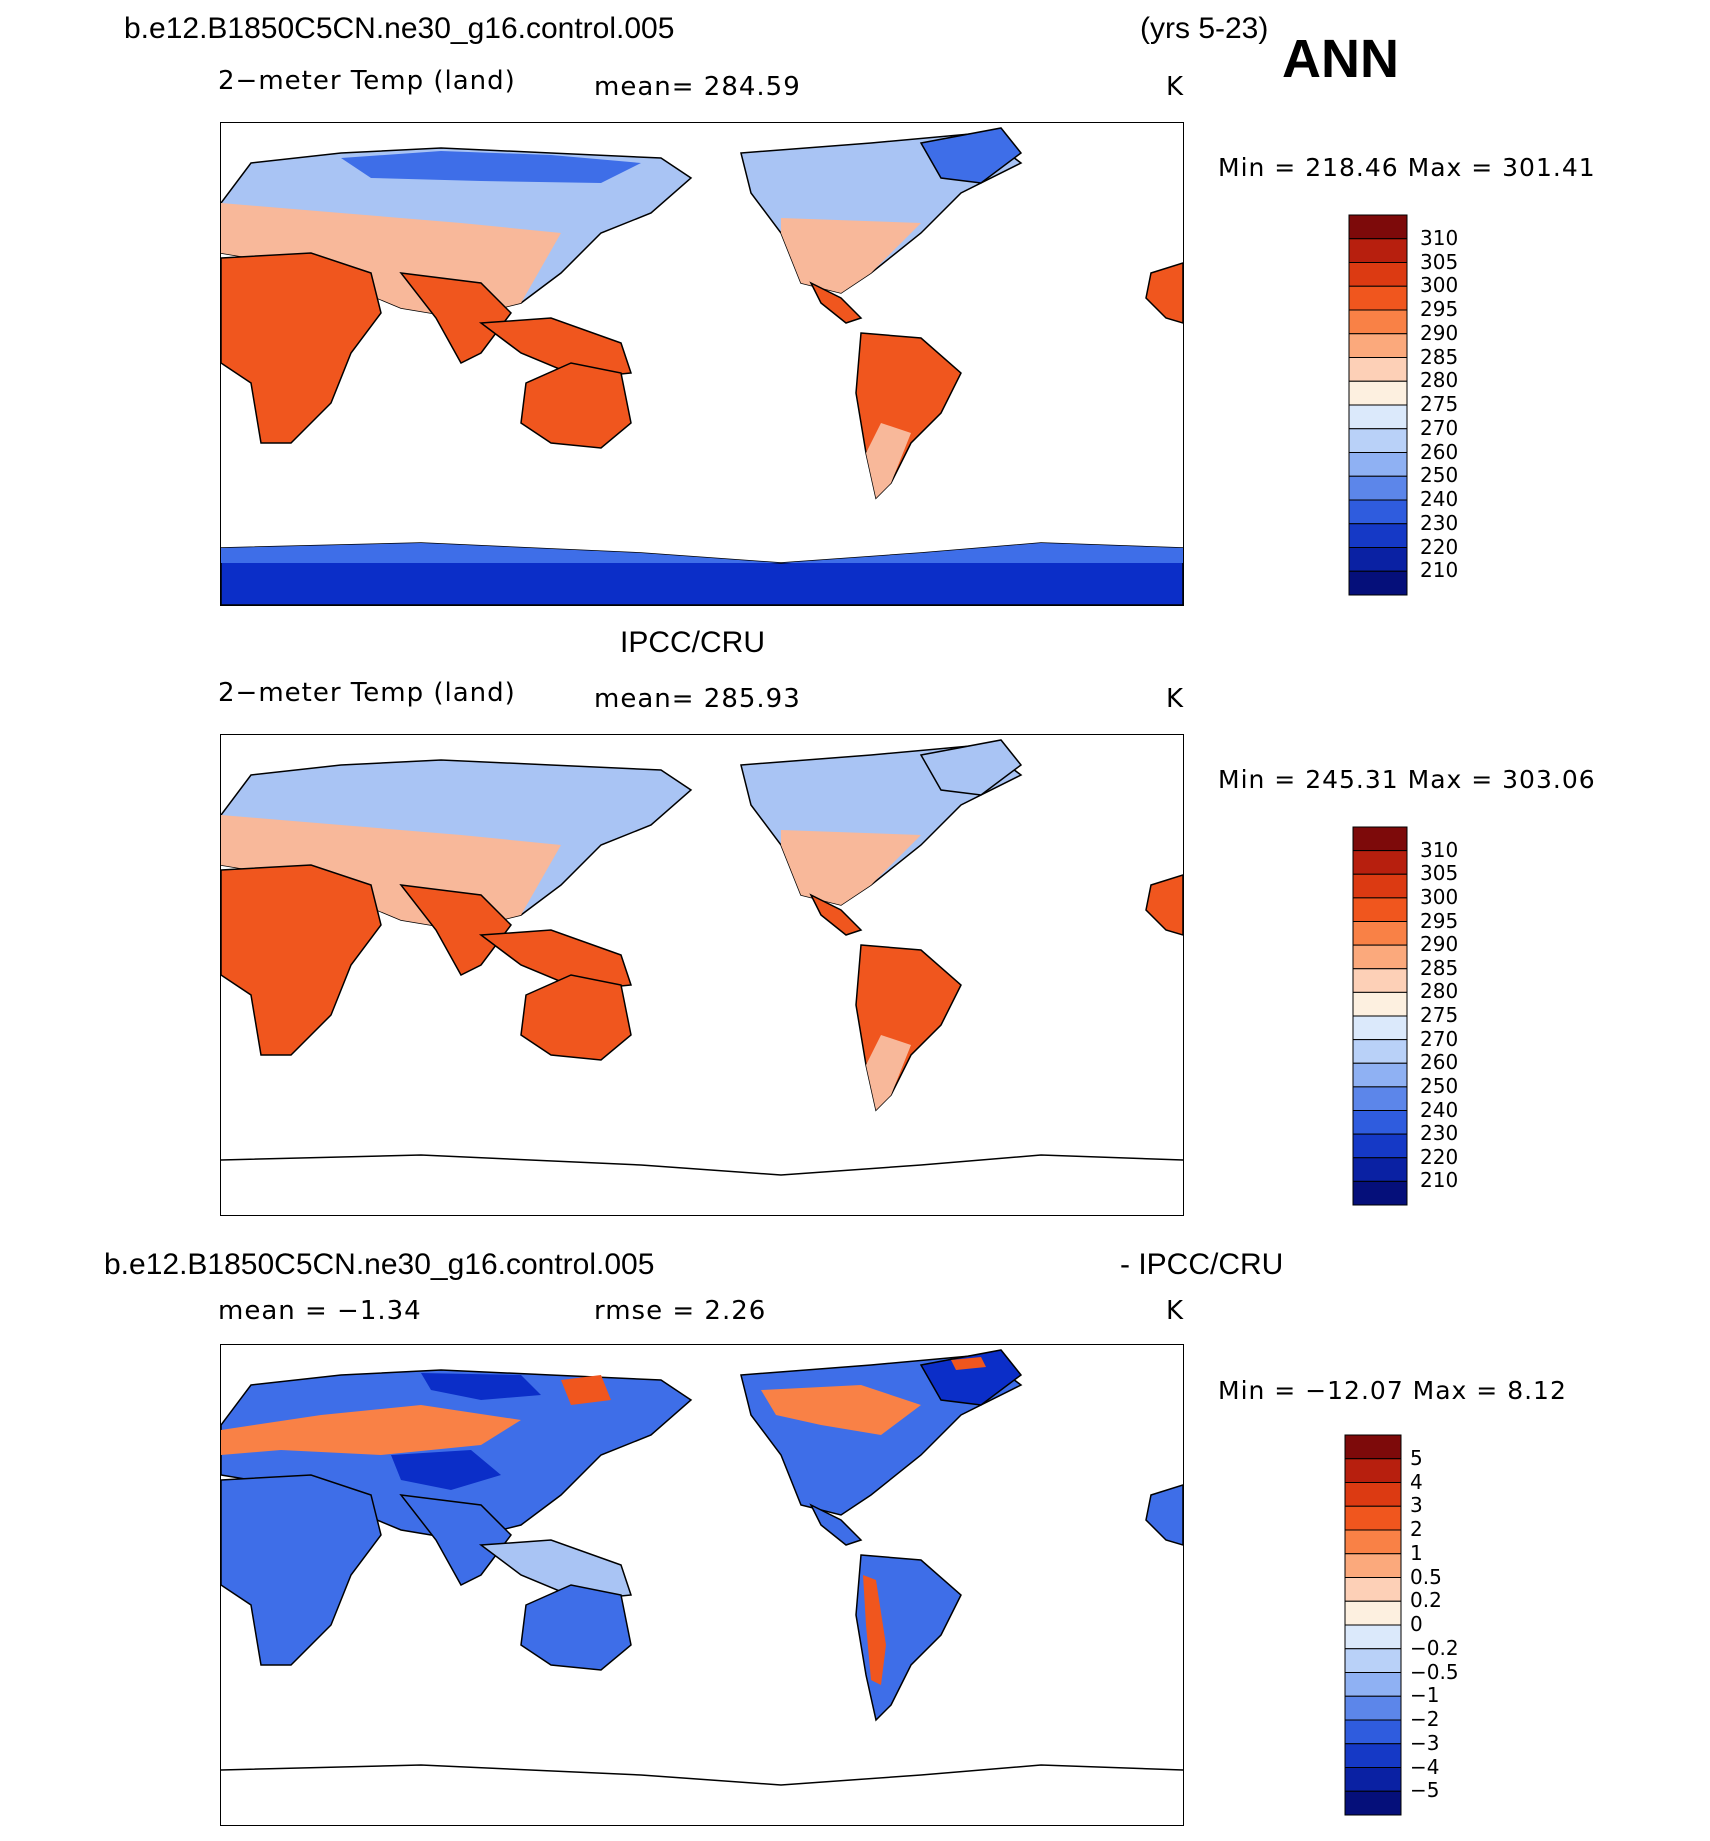  What do you see at coordinates (851, 867) in the screenshot?
I see `panel2-namerica-warm` at bounding box center [851, 867].